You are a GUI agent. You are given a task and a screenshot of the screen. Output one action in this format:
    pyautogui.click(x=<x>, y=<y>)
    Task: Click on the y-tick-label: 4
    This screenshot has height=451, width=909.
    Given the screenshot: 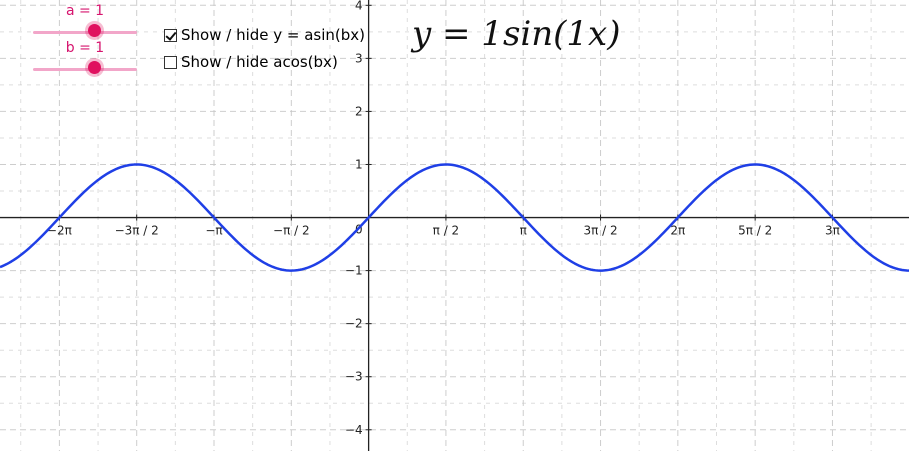 What is the action you would take?
    pyautogui.click(x=359, y=6)
    